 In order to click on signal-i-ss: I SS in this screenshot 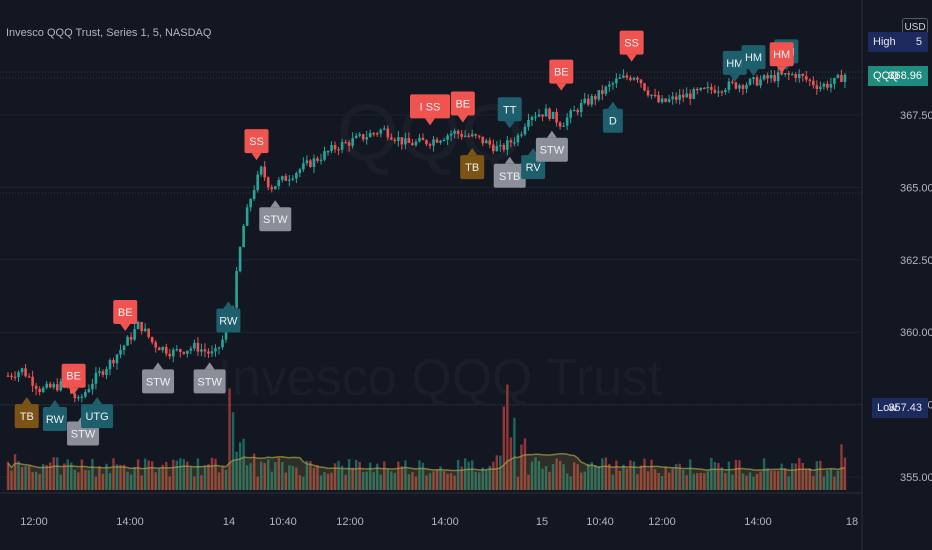, I will do `click(430, 110)`.